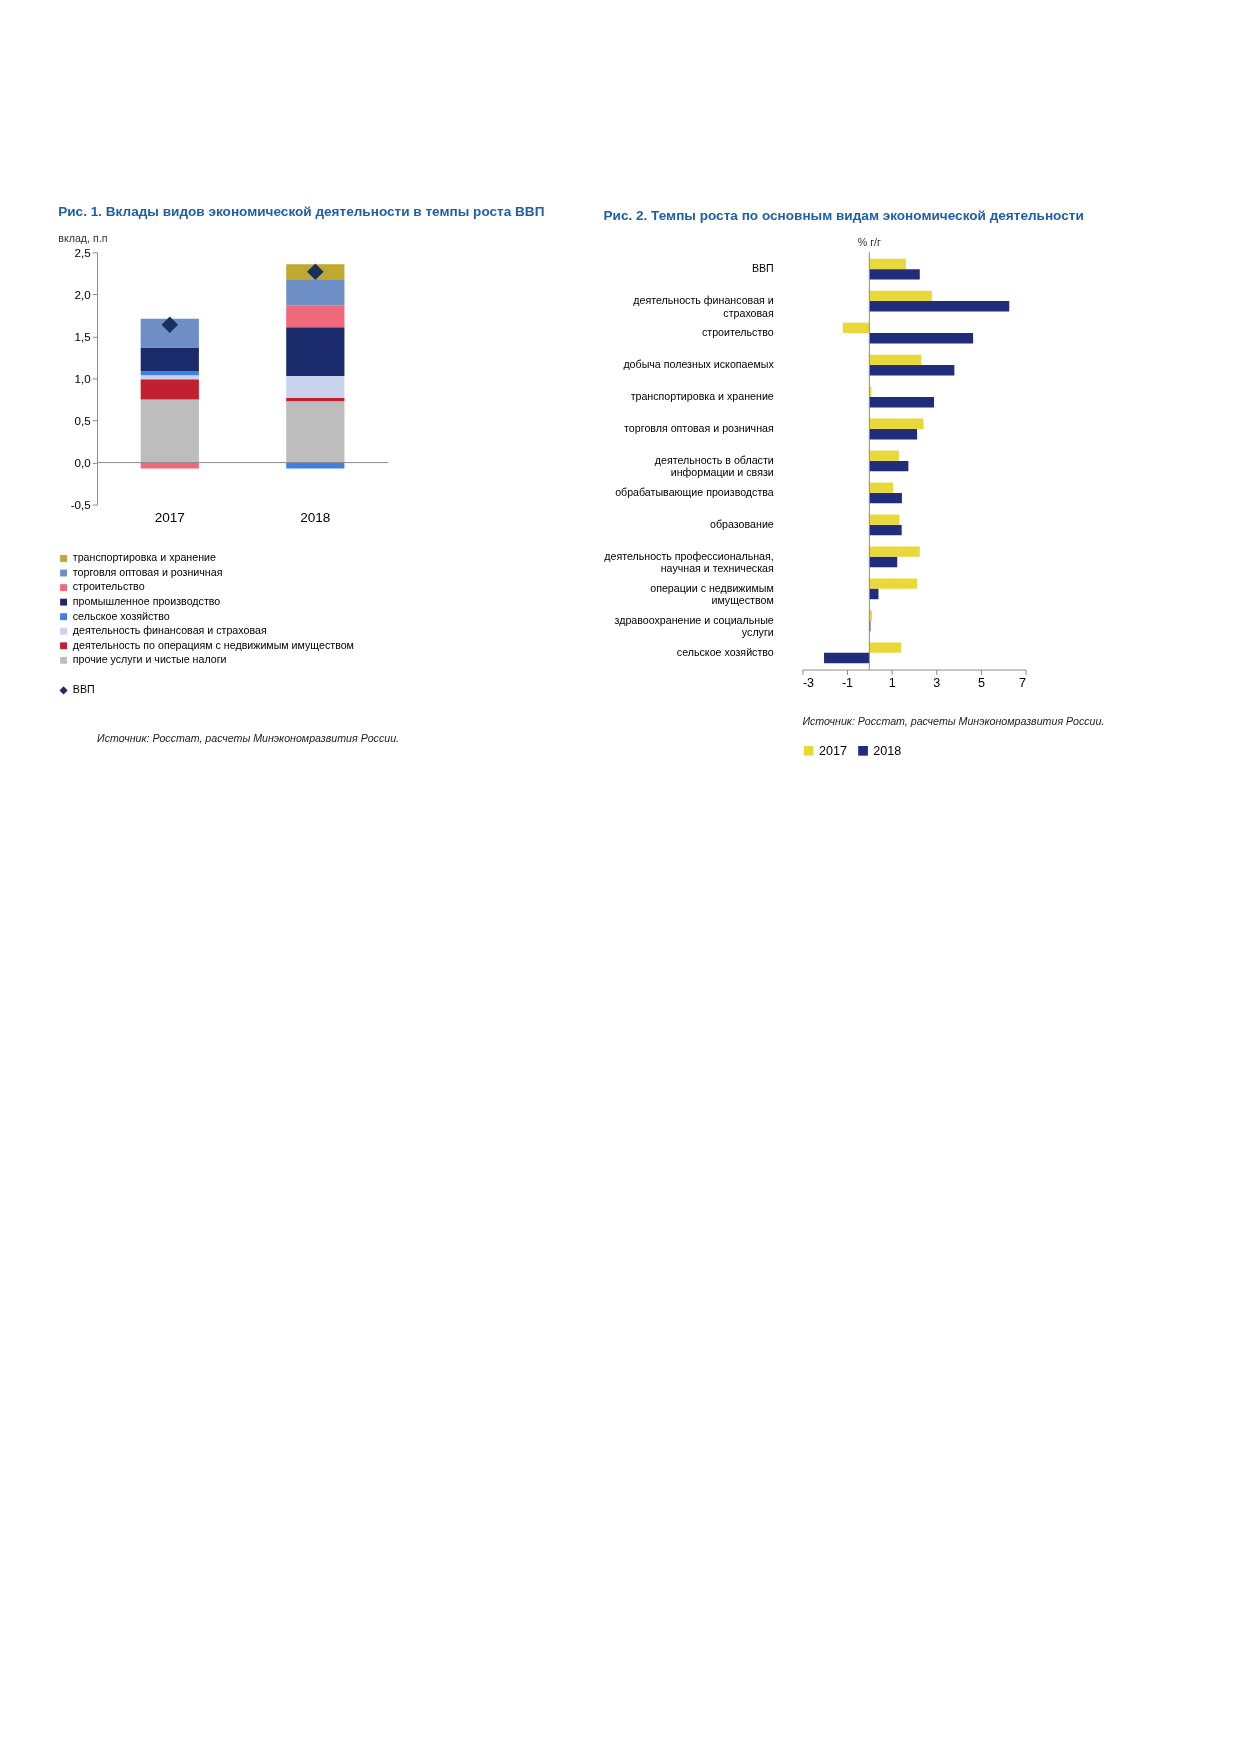 Image resolution: width=1239 pixels, height=1752 pixels. I want to click on y-tick-label: добыча полезных ископаемых, so click(699, 363).